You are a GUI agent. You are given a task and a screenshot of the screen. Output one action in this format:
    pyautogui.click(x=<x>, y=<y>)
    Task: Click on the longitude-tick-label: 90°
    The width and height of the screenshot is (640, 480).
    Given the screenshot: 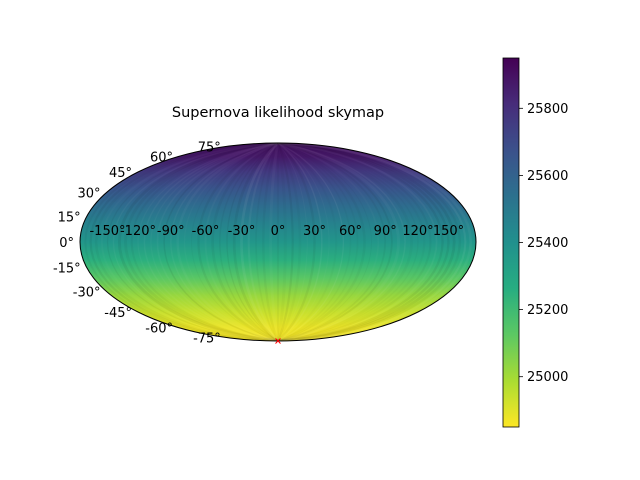 What is the action you would take?
    pyautogui.click(x=385, y=231)
    